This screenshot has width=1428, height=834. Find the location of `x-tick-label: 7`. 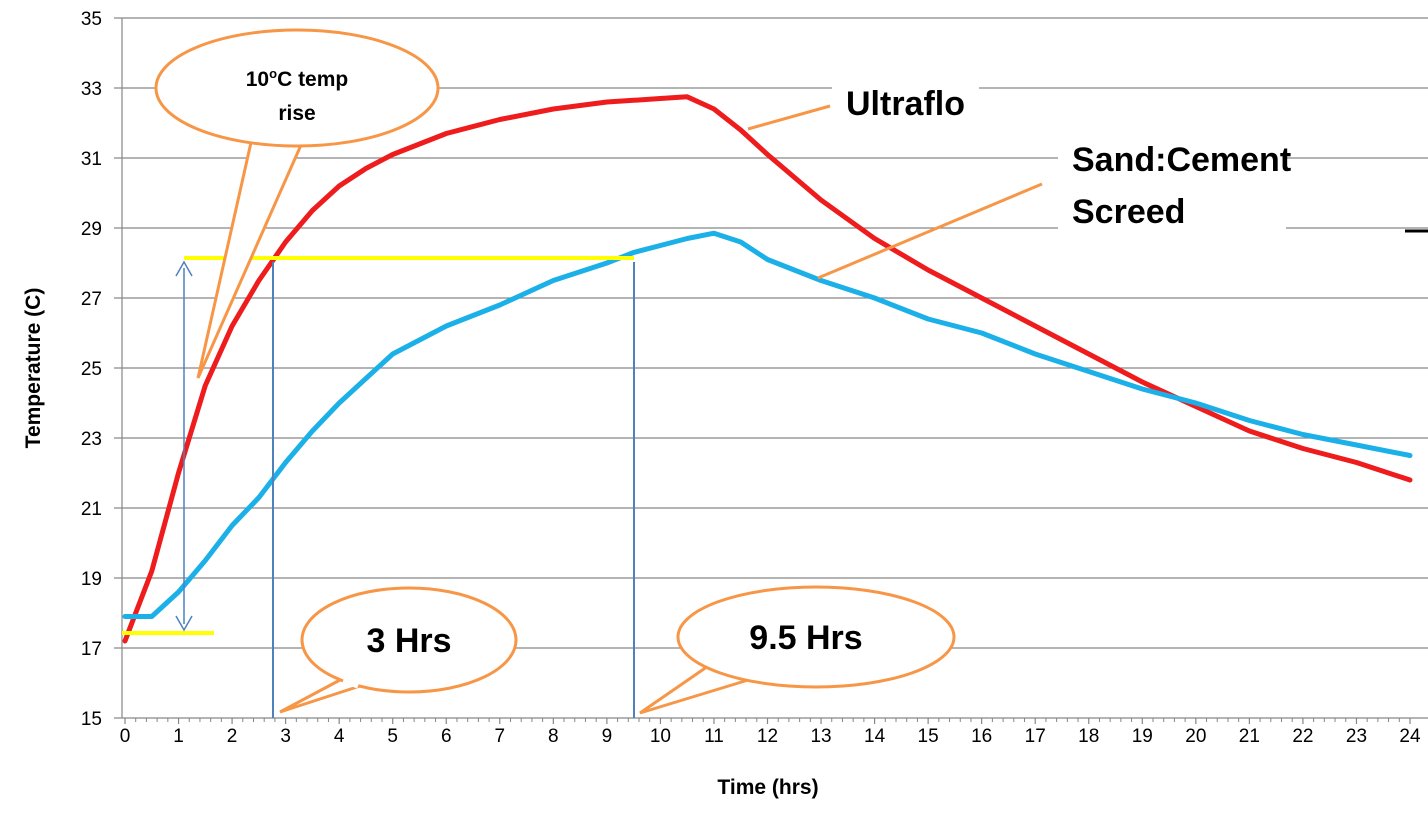

x-tick-label: 7 is located at coordinates (500, 736).